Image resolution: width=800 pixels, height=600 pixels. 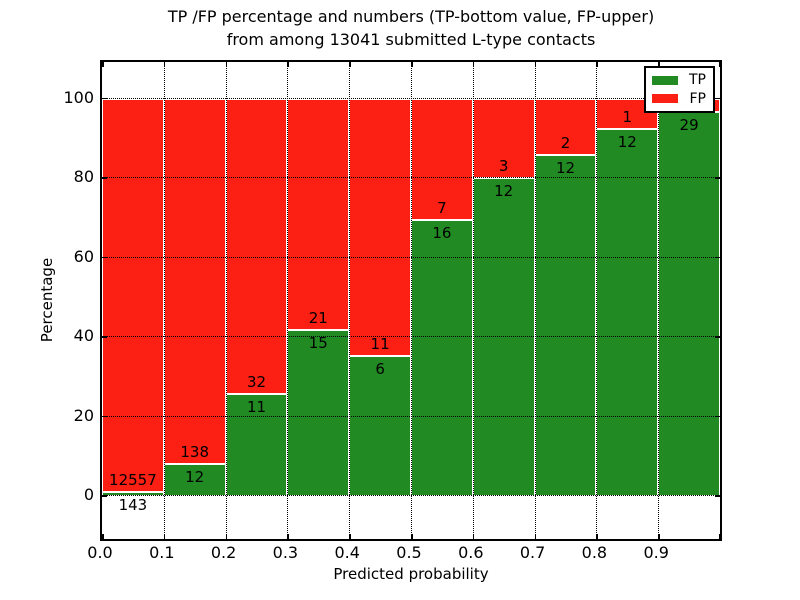 What do you see at coordinates (256, 382) in the screenshot?
I see `fp-count-label: 32` at bounding box center [256, 382].